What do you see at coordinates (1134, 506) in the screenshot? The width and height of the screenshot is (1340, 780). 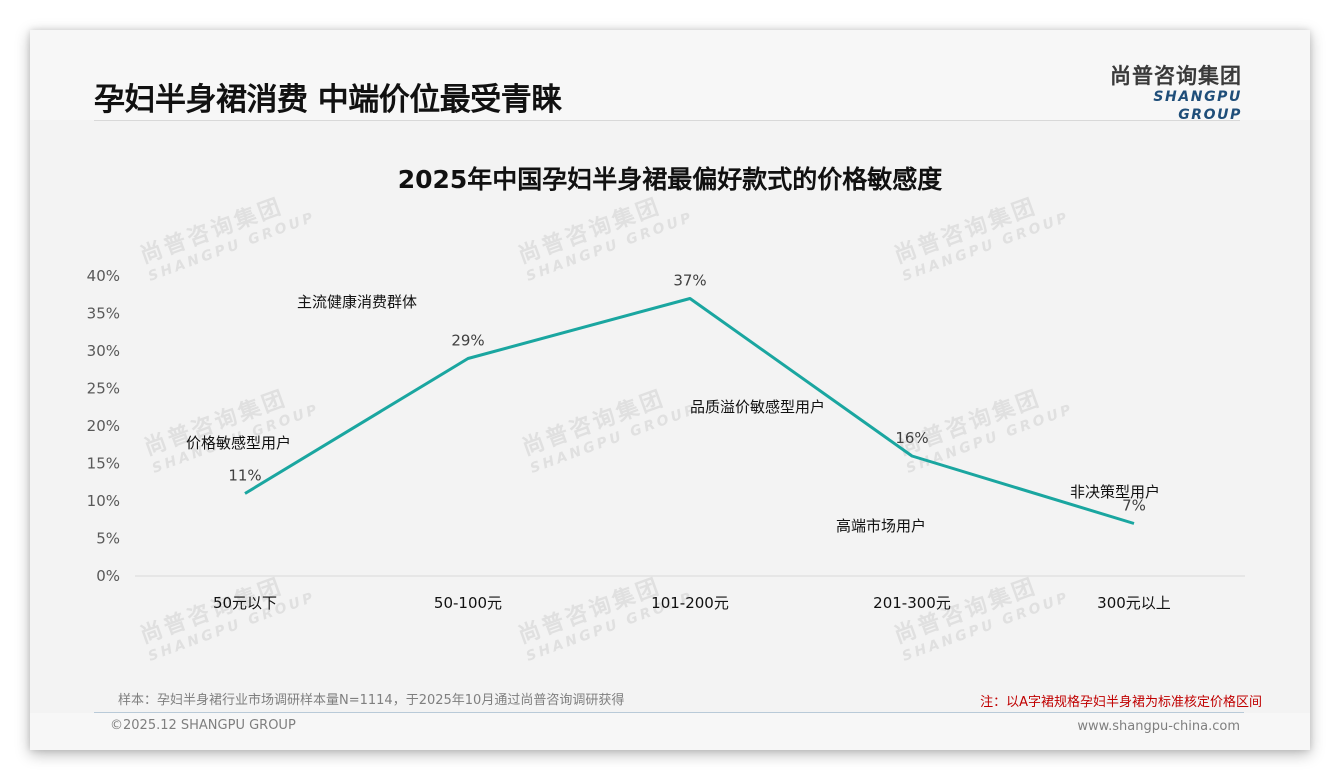 I see `data-label: 7%` at bounding box center [1134, 506].